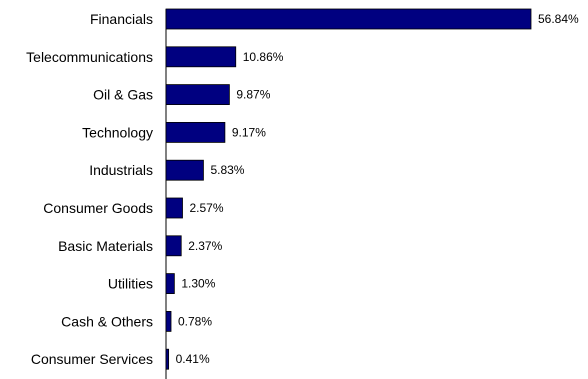 The height and width of the screenshot is (379, 588). Describe the element at coordinates (197, 94) in the screenshot. I see `bar-oil-gas` at that location.